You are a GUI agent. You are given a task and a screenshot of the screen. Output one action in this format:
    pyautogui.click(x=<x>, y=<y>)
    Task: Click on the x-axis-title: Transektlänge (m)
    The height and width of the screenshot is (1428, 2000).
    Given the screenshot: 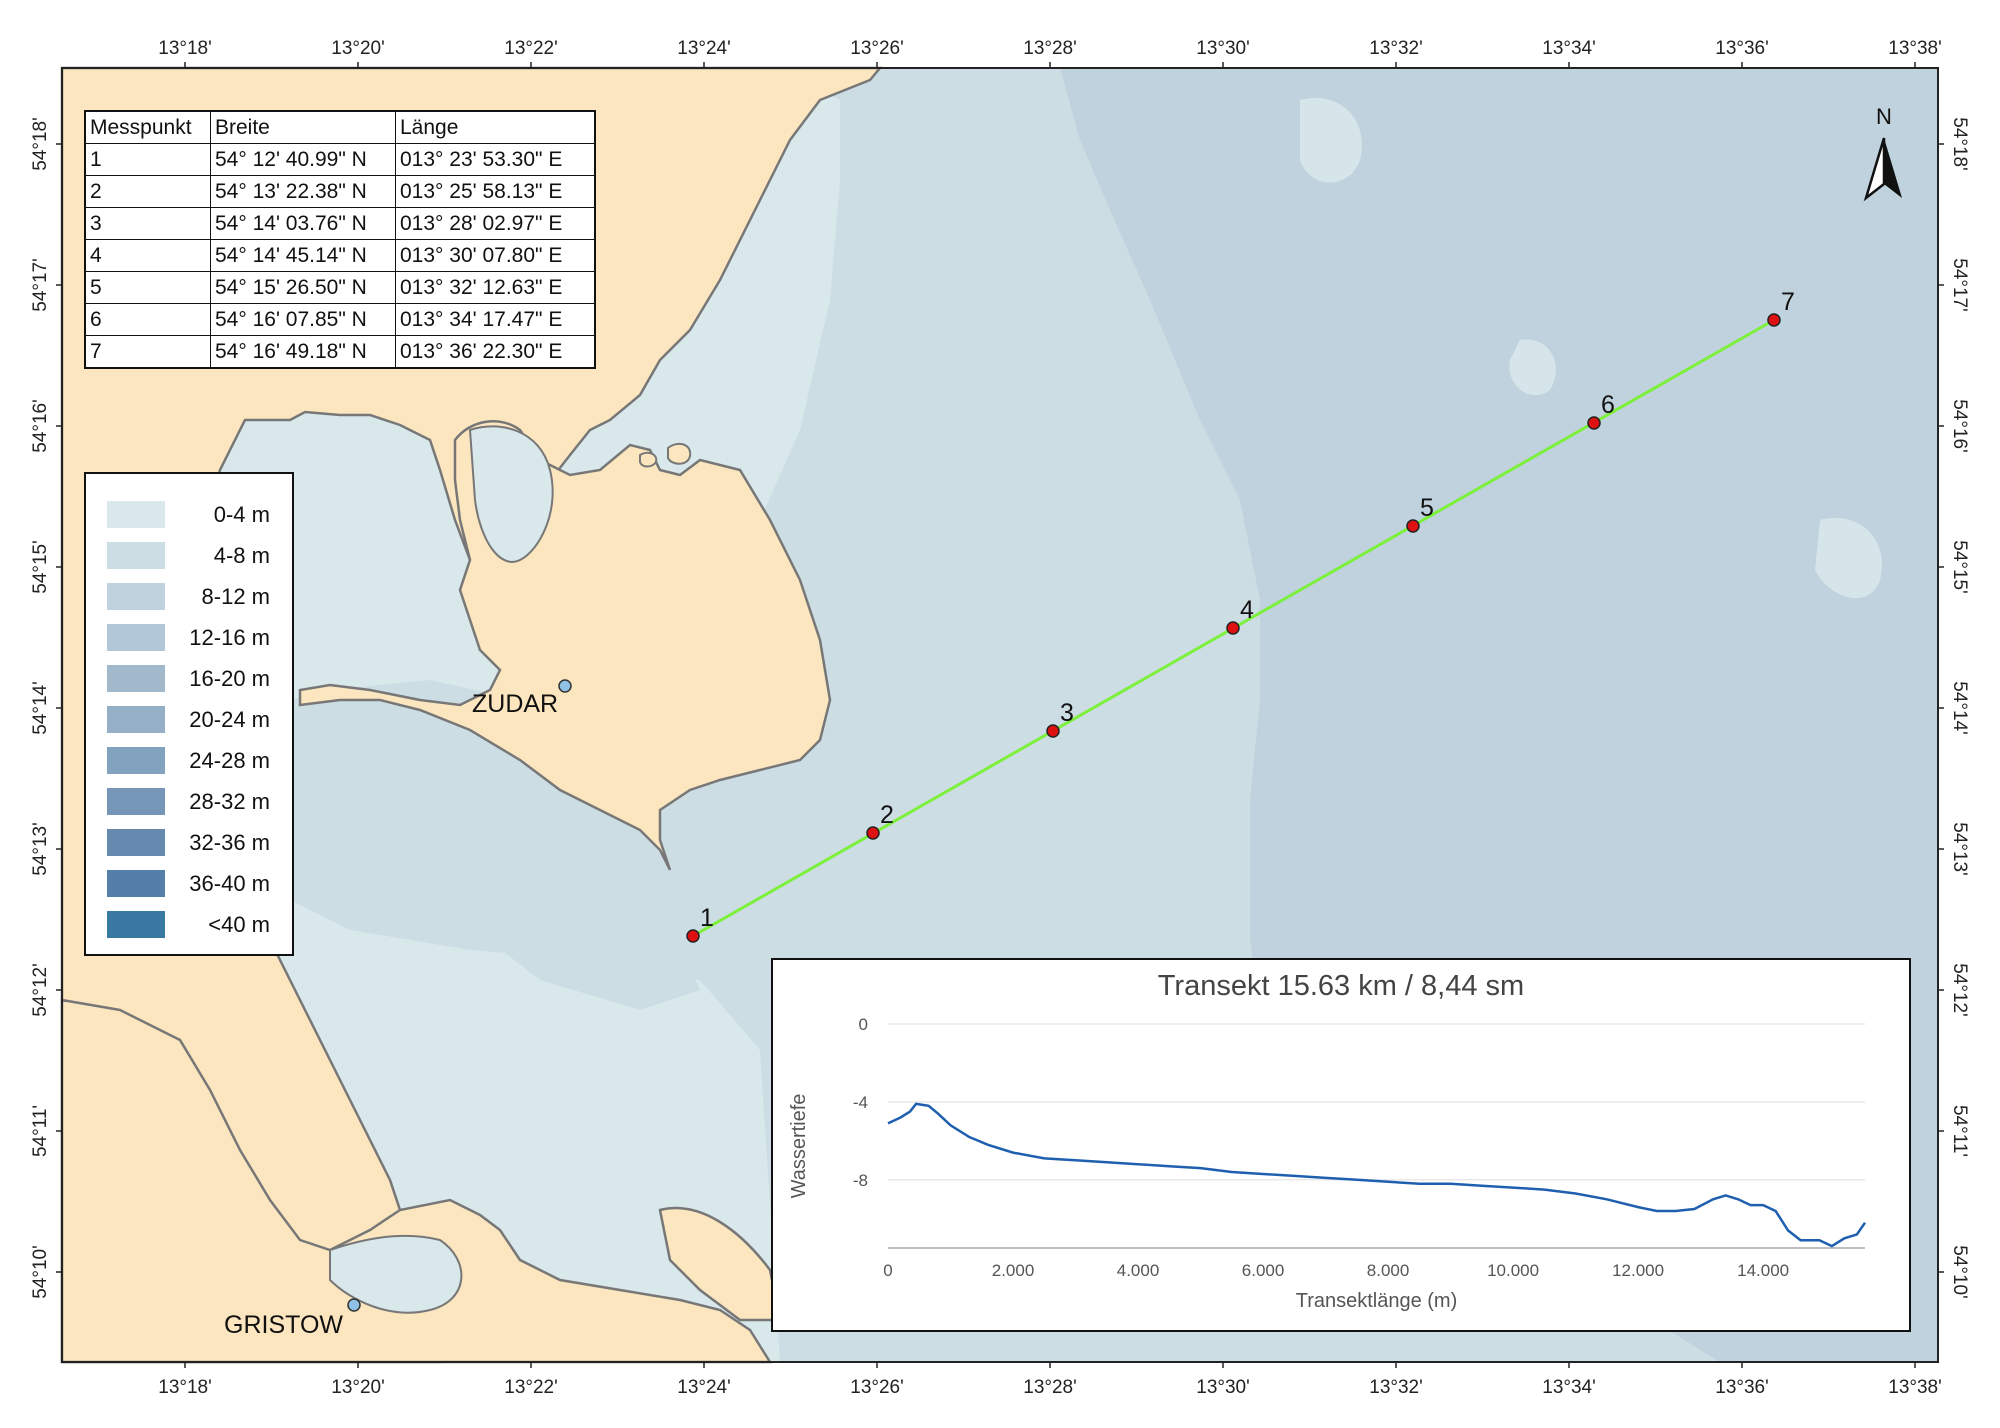 What is the action you would take?
    pyautogui.click(x=1377, y=1301)
    